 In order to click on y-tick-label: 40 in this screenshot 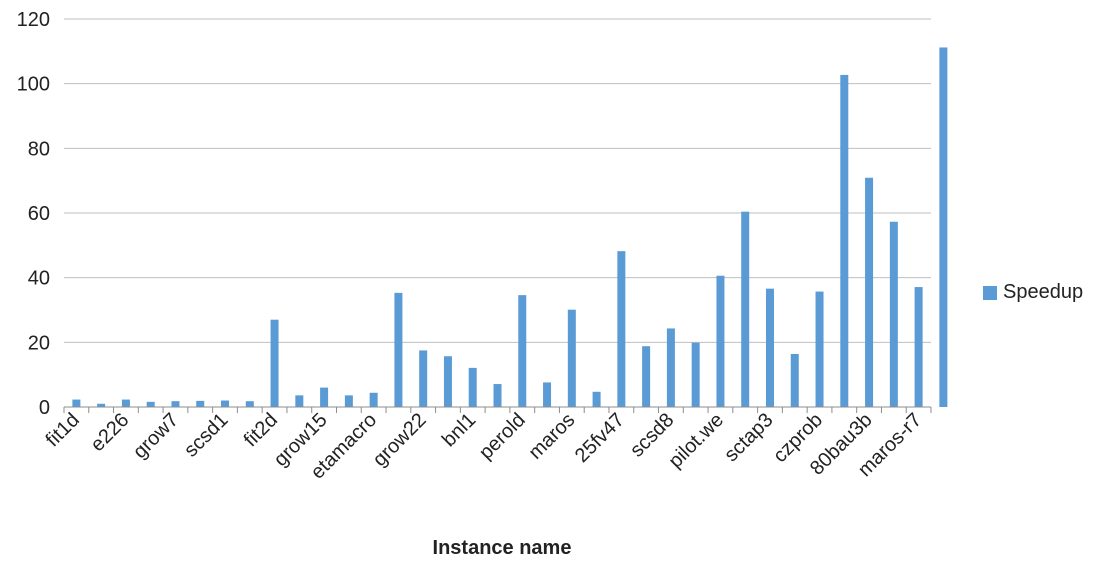, I will do `click(39, 279)`.